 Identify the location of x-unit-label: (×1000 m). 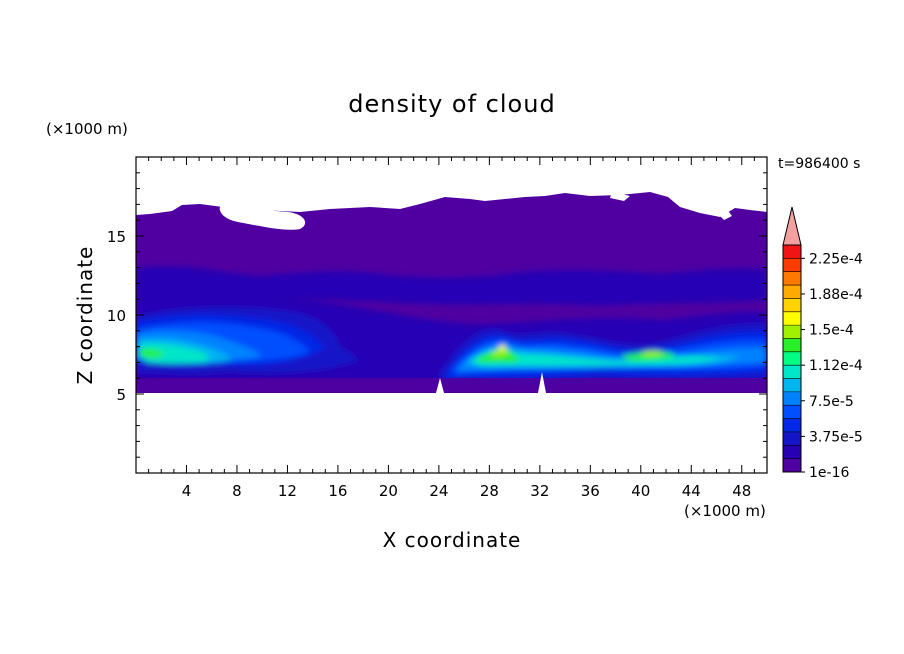
(725, 511).